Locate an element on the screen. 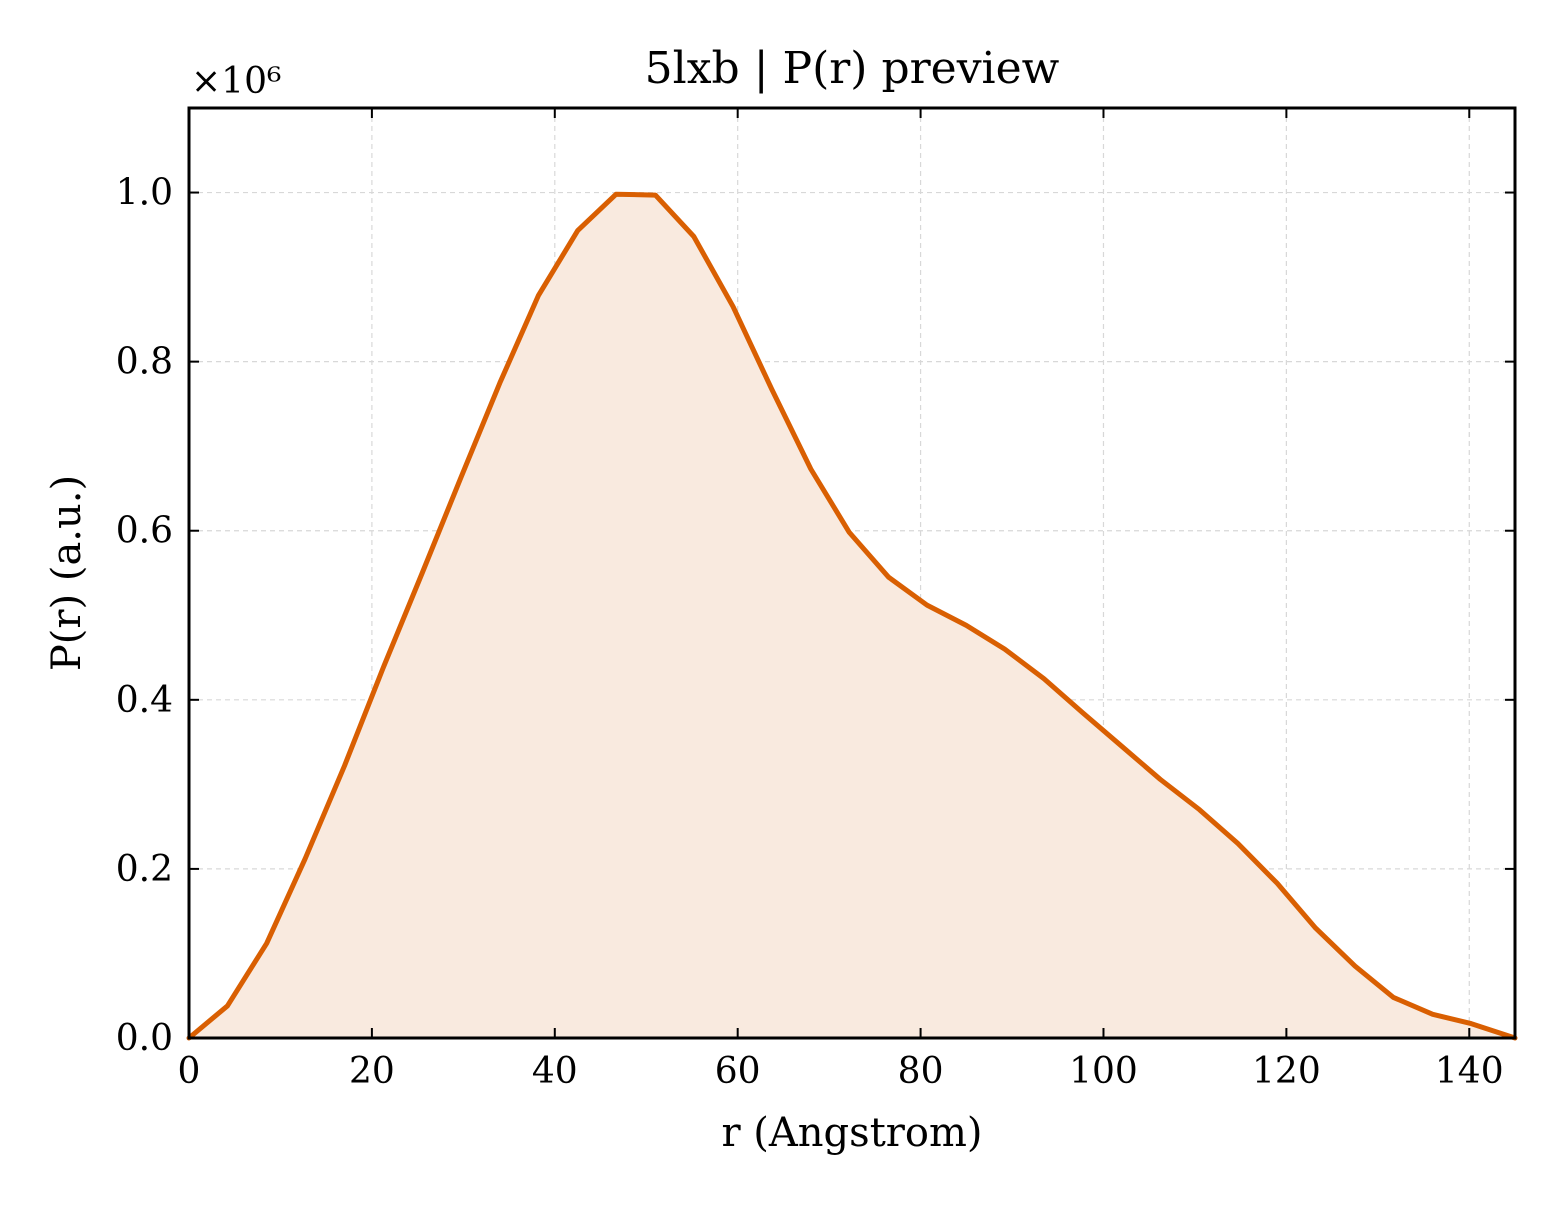 The height and width of the screenshot is (1205, 1560). y-tick-label: 1.0 is located at coordinates (144, 193).